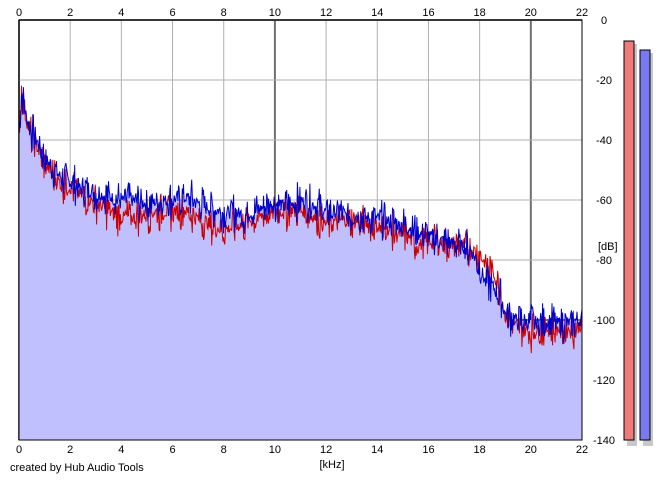  I want to click on y-tick-label: -80, so click(604, 261).